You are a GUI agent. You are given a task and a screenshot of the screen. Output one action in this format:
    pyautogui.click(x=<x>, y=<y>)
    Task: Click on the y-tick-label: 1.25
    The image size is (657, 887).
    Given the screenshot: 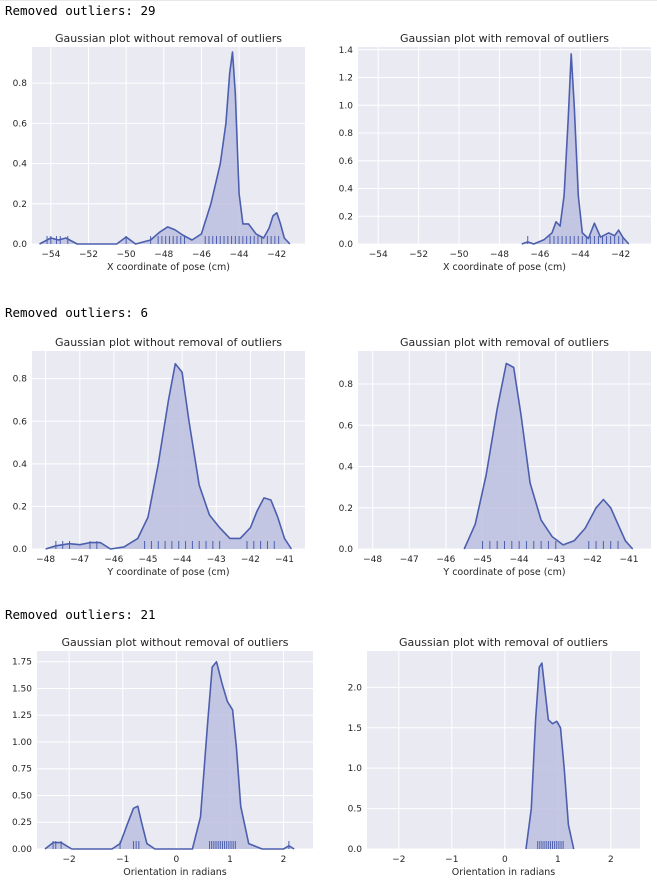 What is the action you would take?
    pyautogui.click(x=22, y=716)
    